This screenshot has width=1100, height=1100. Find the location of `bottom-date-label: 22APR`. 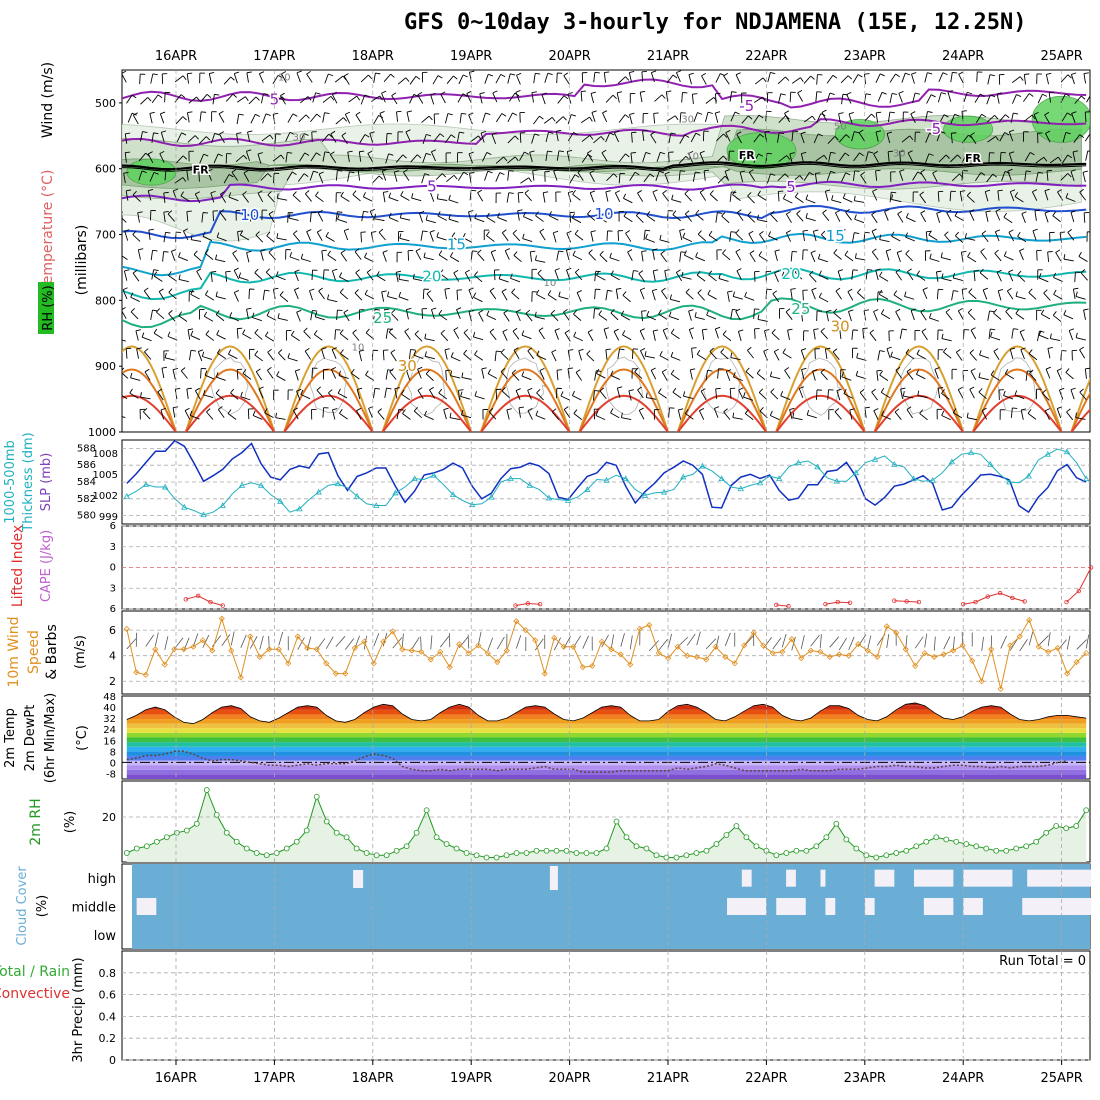

bottom-date-label: 22APR is located at coordinates (766, 1078).